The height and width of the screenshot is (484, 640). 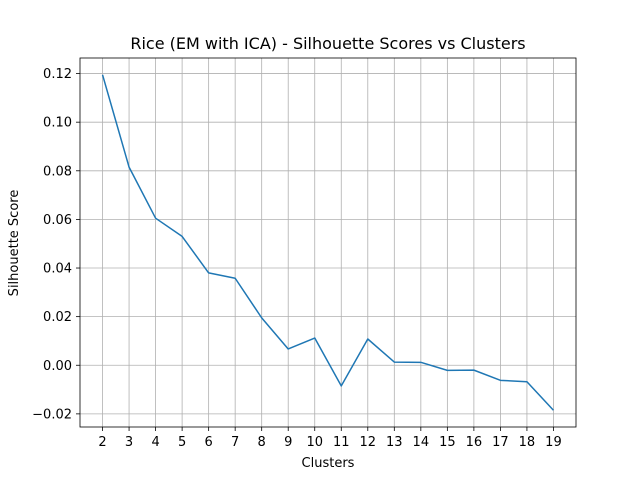 What do you see at coordinates (262, 442) in the screenshot?
I see `x-tick-label: 8` at bounding box center [262, 442].